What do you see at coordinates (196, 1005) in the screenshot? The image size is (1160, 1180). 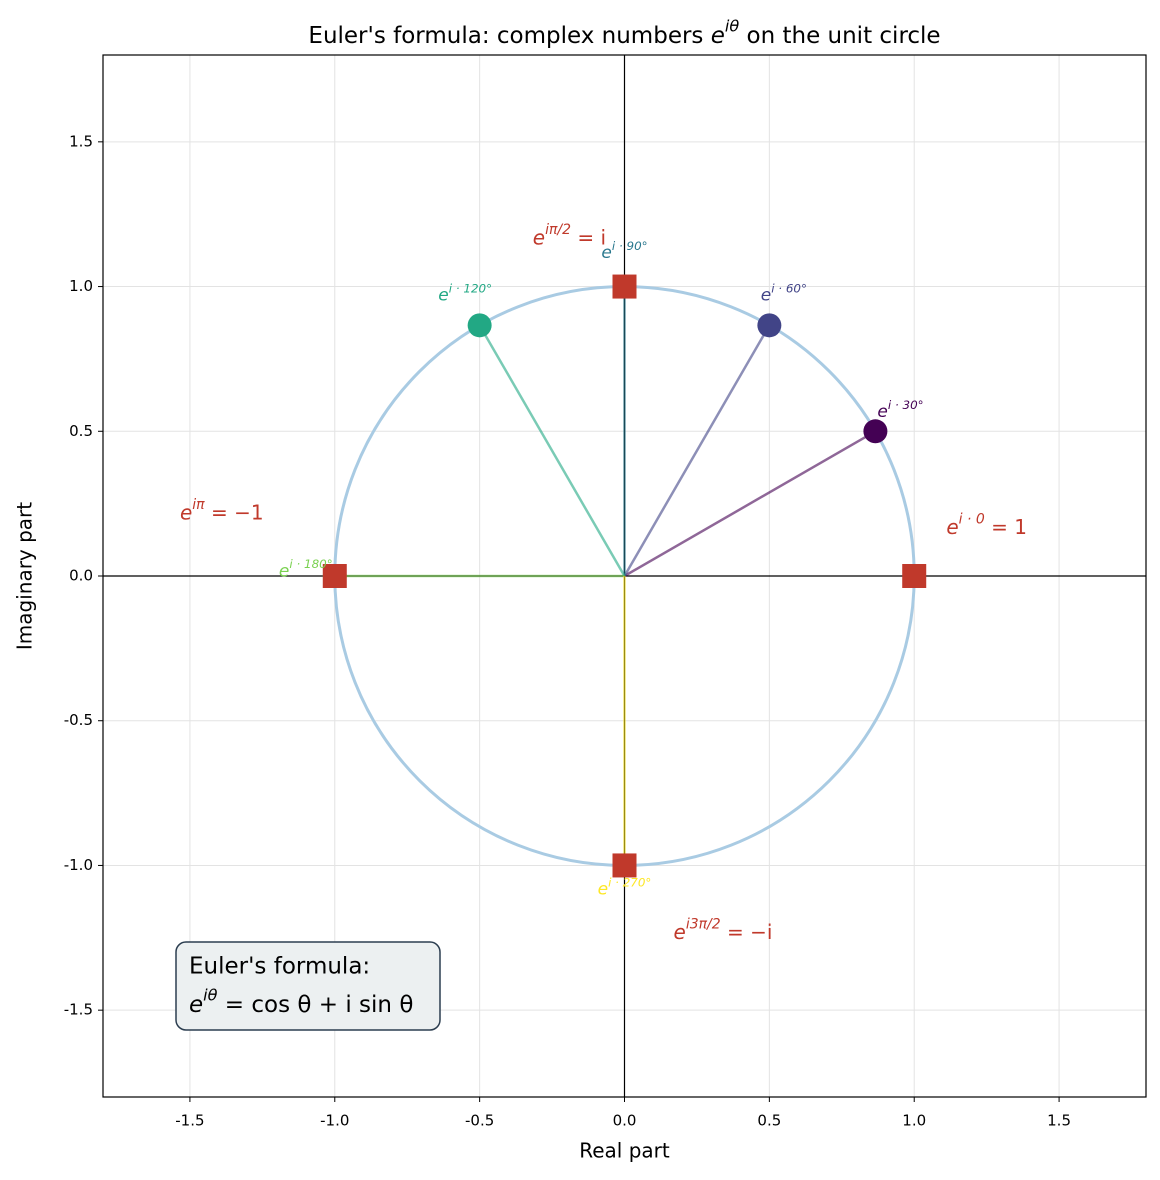 I see `formula-text-base: e` at bounding box center [196, 1005].